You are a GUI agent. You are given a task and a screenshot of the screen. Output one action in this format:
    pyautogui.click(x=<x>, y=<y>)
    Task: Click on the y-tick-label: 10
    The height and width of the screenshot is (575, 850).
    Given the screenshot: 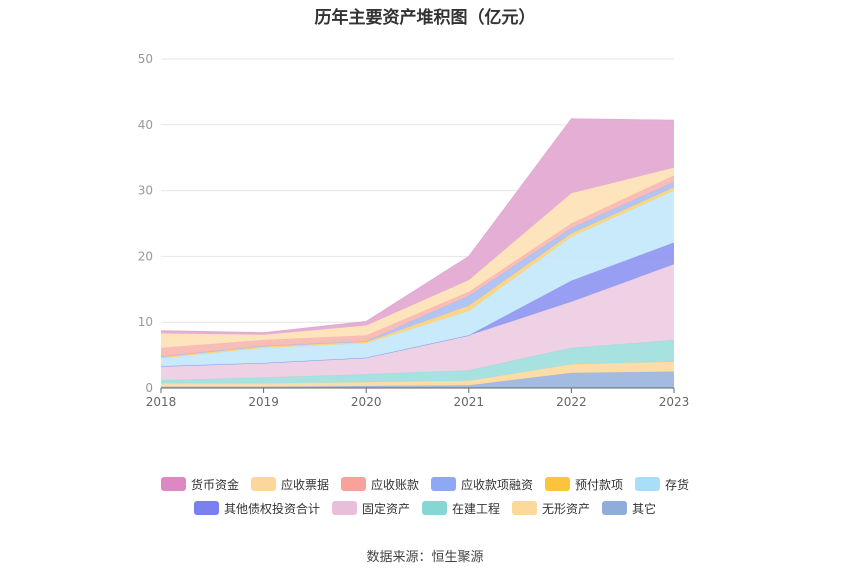 What is the action you would take?
    pyautogui.click(x=145, y=322)
    